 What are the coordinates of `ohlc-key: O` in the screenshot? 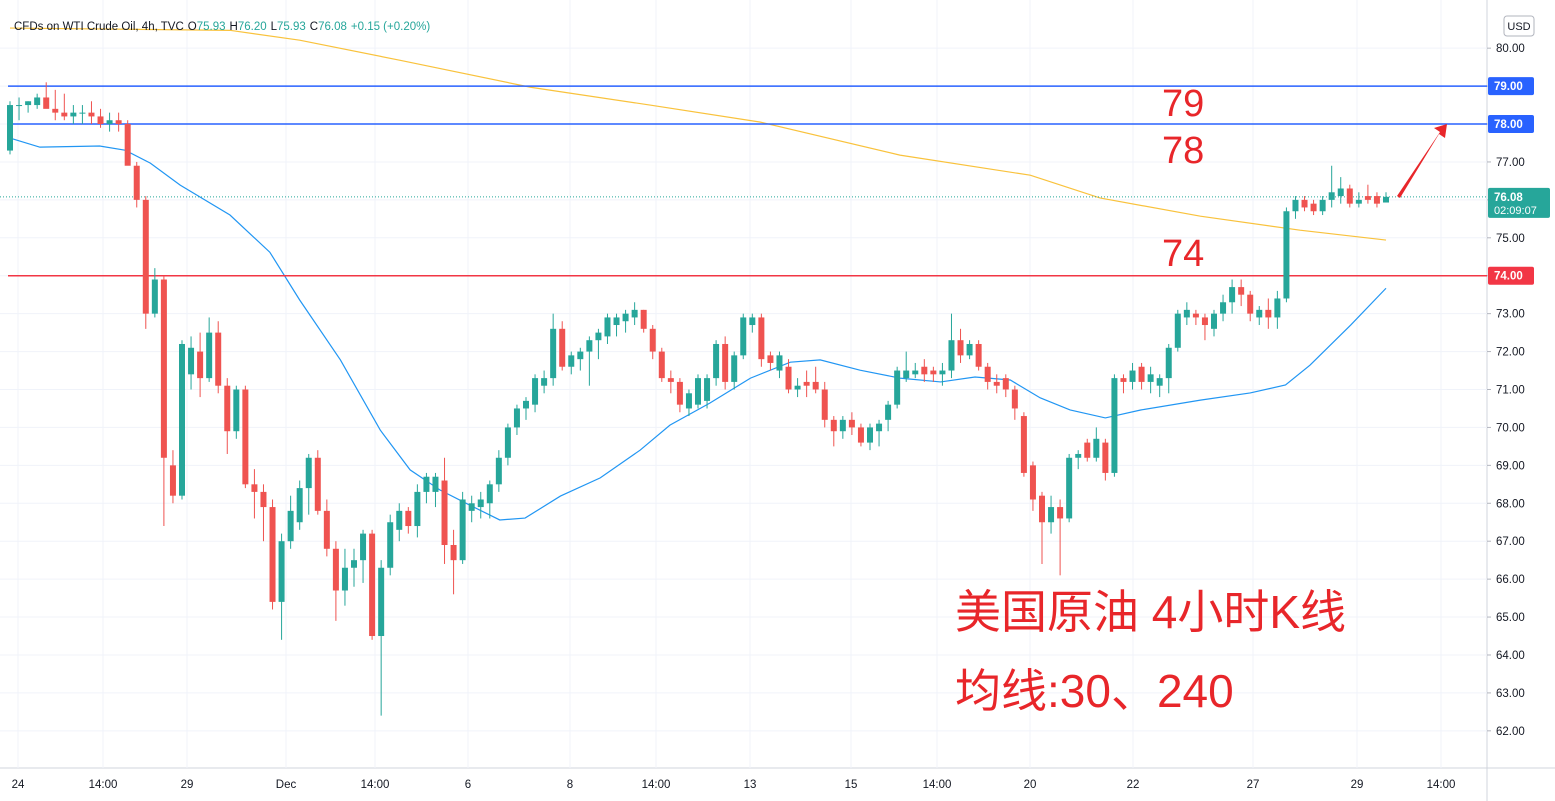 It's located at (192, 27).